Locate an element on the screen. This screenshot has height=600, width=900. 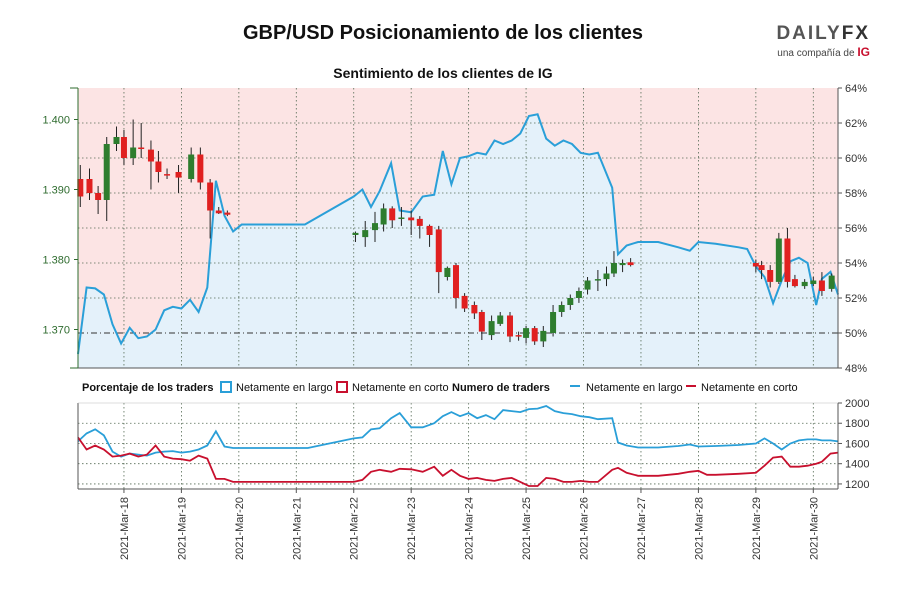
date-label: 2021-Mar-25 is located at coordinates (527, 528).